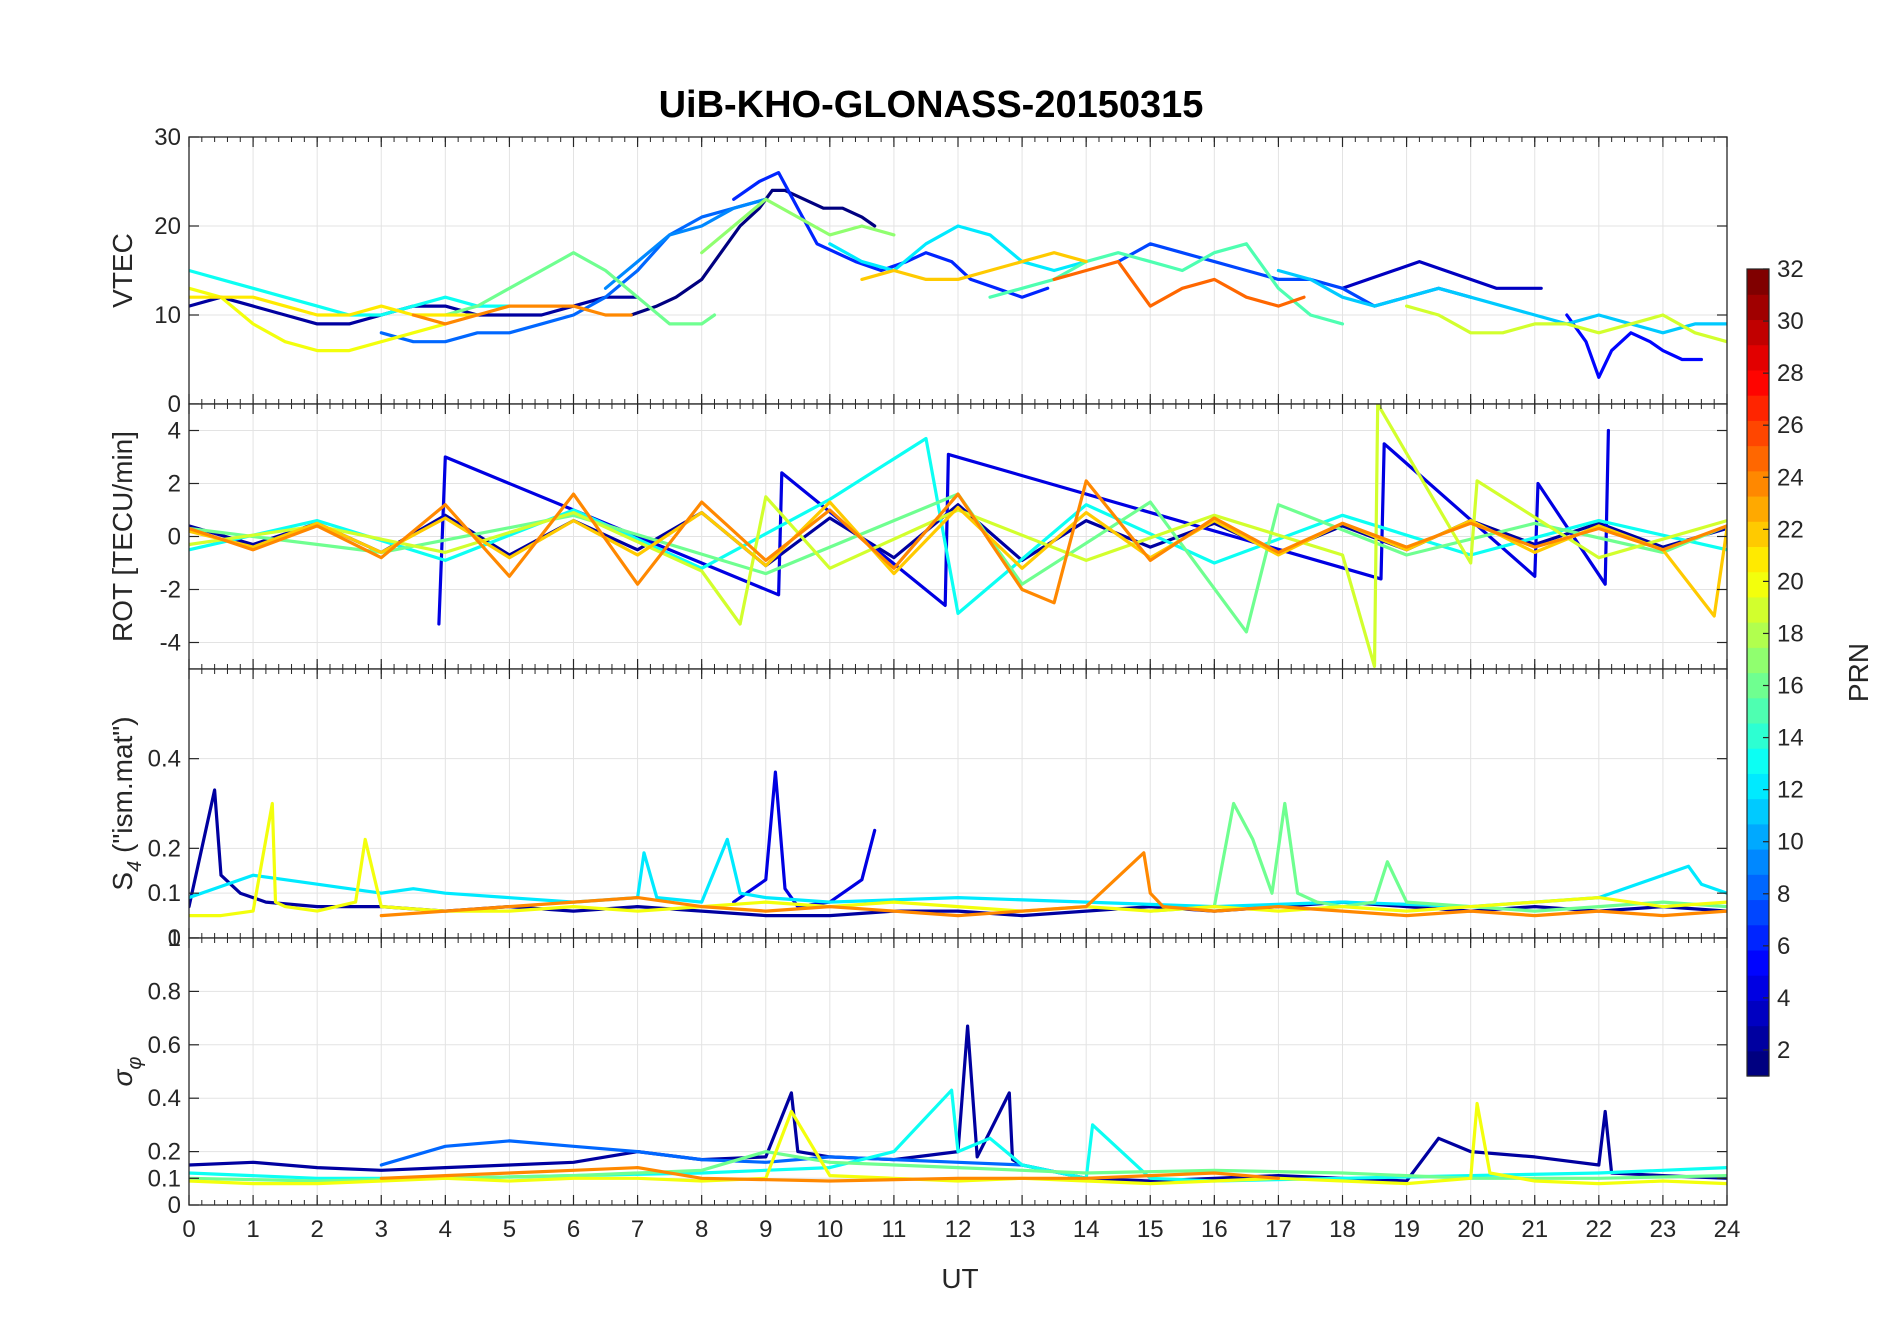  Describe the element at coordinates (509, 1229) in the screenshot. I see `x-tick-label: 5` at that location.